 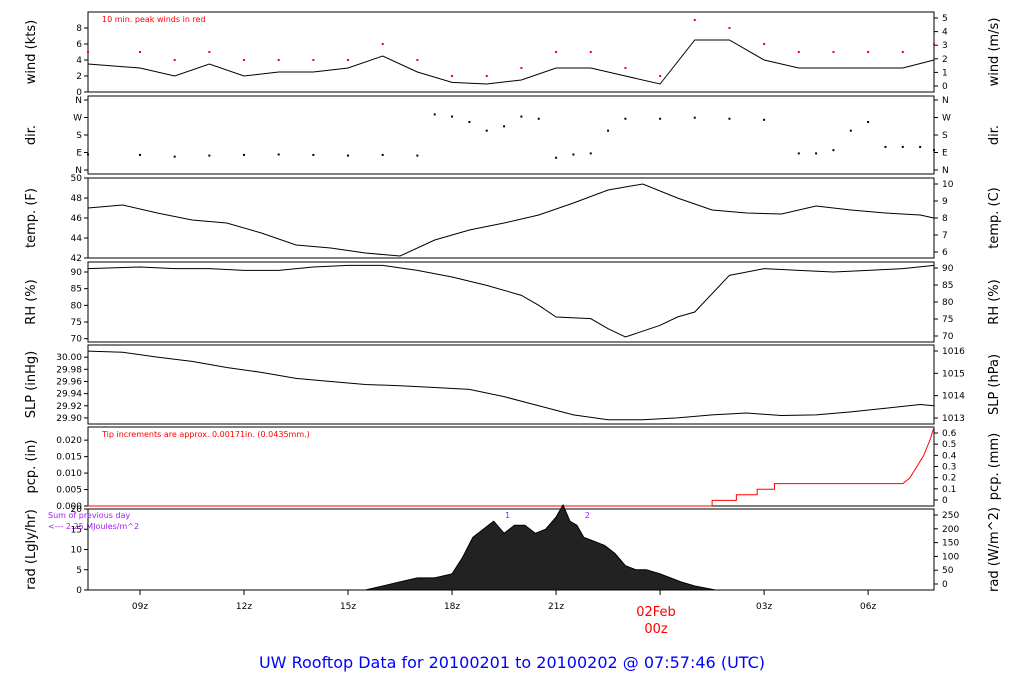 I want to click on y-axis-label-right: temp. (C), so click(x=994, y=218).